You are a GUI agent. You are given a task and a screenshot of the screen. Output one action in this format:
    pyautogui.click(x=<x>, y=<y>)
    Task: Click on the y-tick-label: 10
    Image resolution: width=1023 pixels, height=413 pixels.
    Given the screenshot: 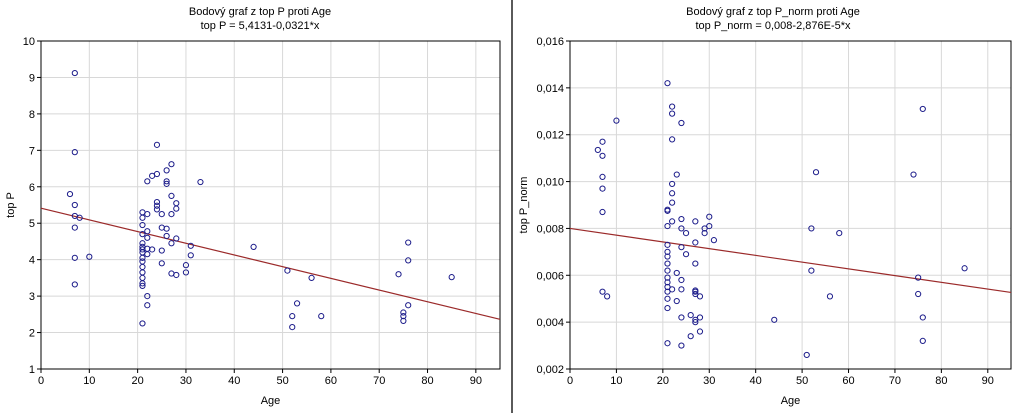 What is the action you would take?
    pyautogui.click(x=29, y=42)
    